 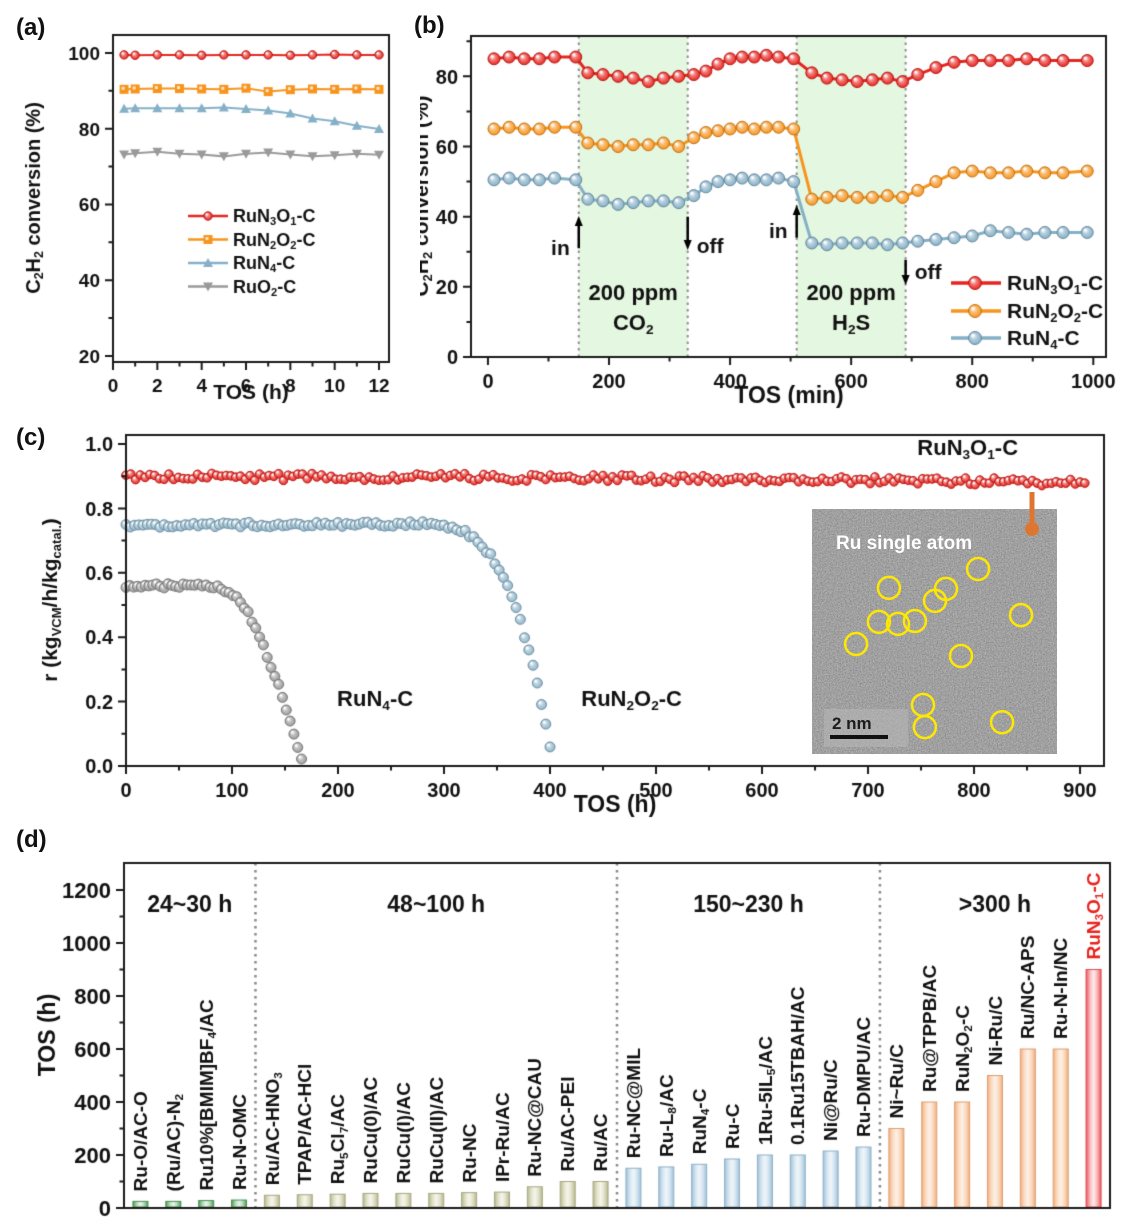 I want to click on annotation-pointer, so click(x=1032, y=514).